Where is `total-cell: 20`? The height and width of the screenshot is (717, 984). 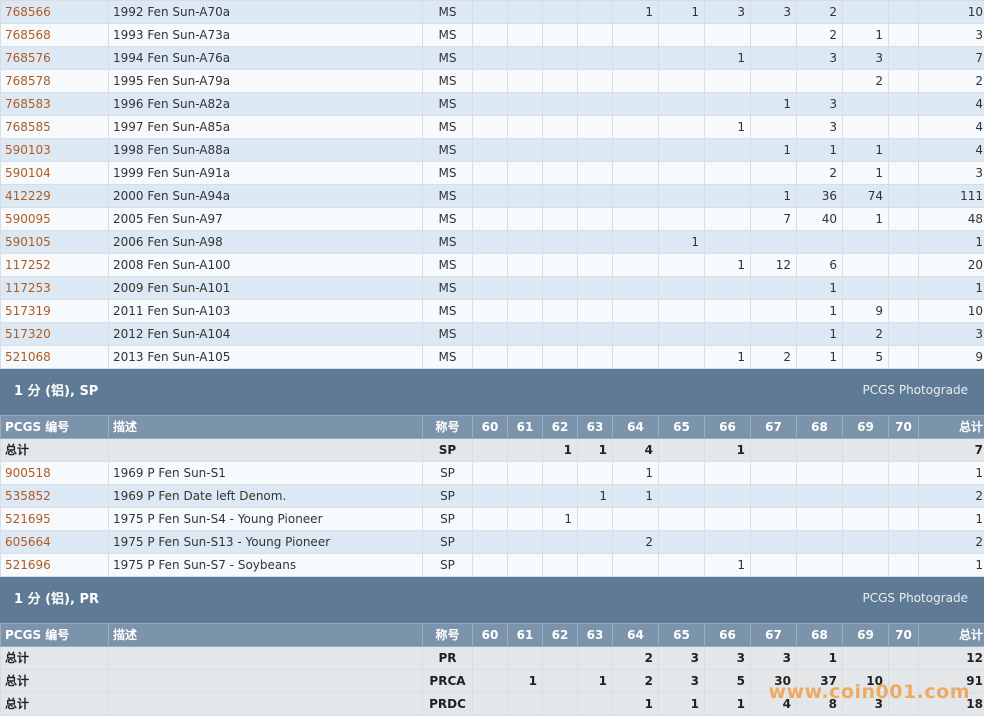
total-cell: 20 is located at coordinates (951, 265).